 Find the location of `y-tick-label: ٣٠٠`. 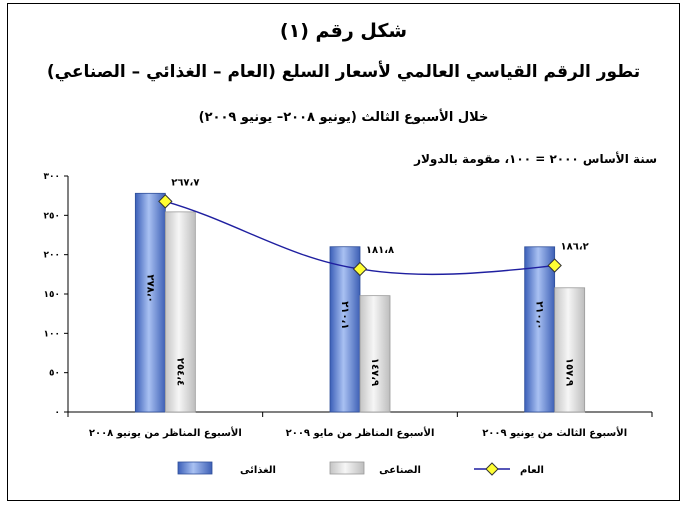

y-tick-label: ٣٠٠ is located at coordinates (52, 177).